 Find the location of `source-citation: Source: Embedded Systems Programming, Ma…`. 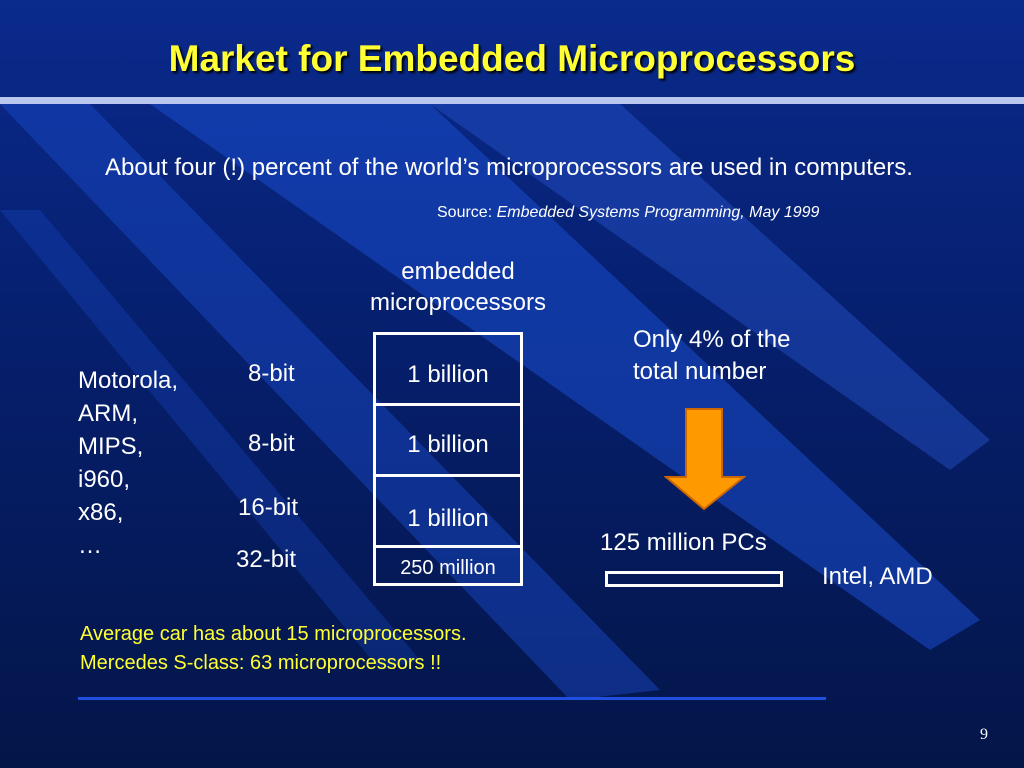

source-citation: Source: Embedded Systems Programming, Ma… is located at coordinates (628, 213).